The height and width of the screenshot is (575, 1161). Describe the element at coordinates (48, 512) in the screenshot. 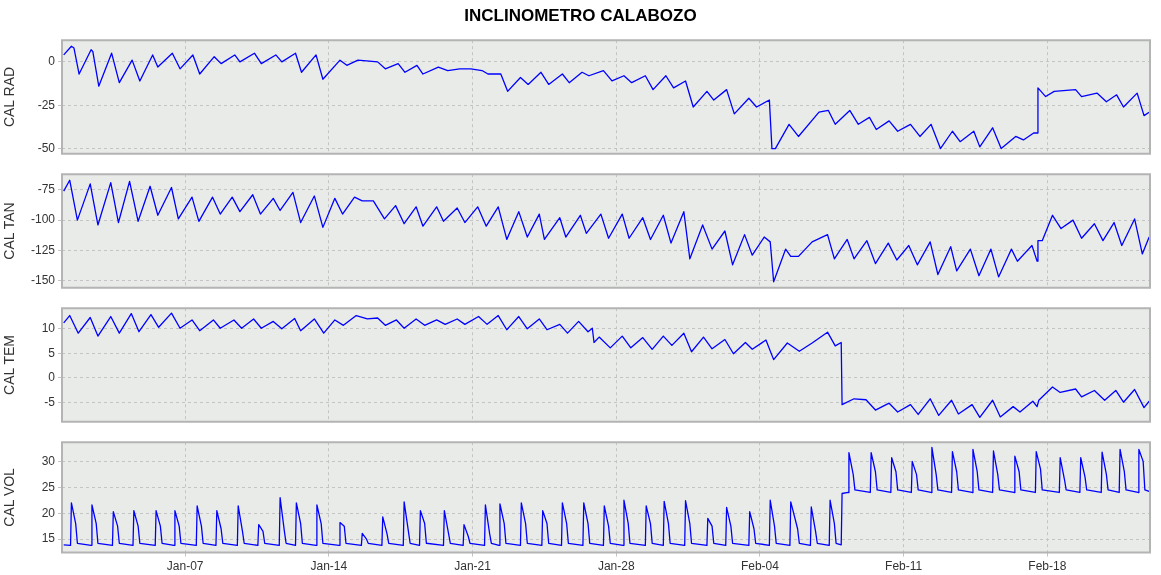

I see `y-tick-label: 20` at that location.